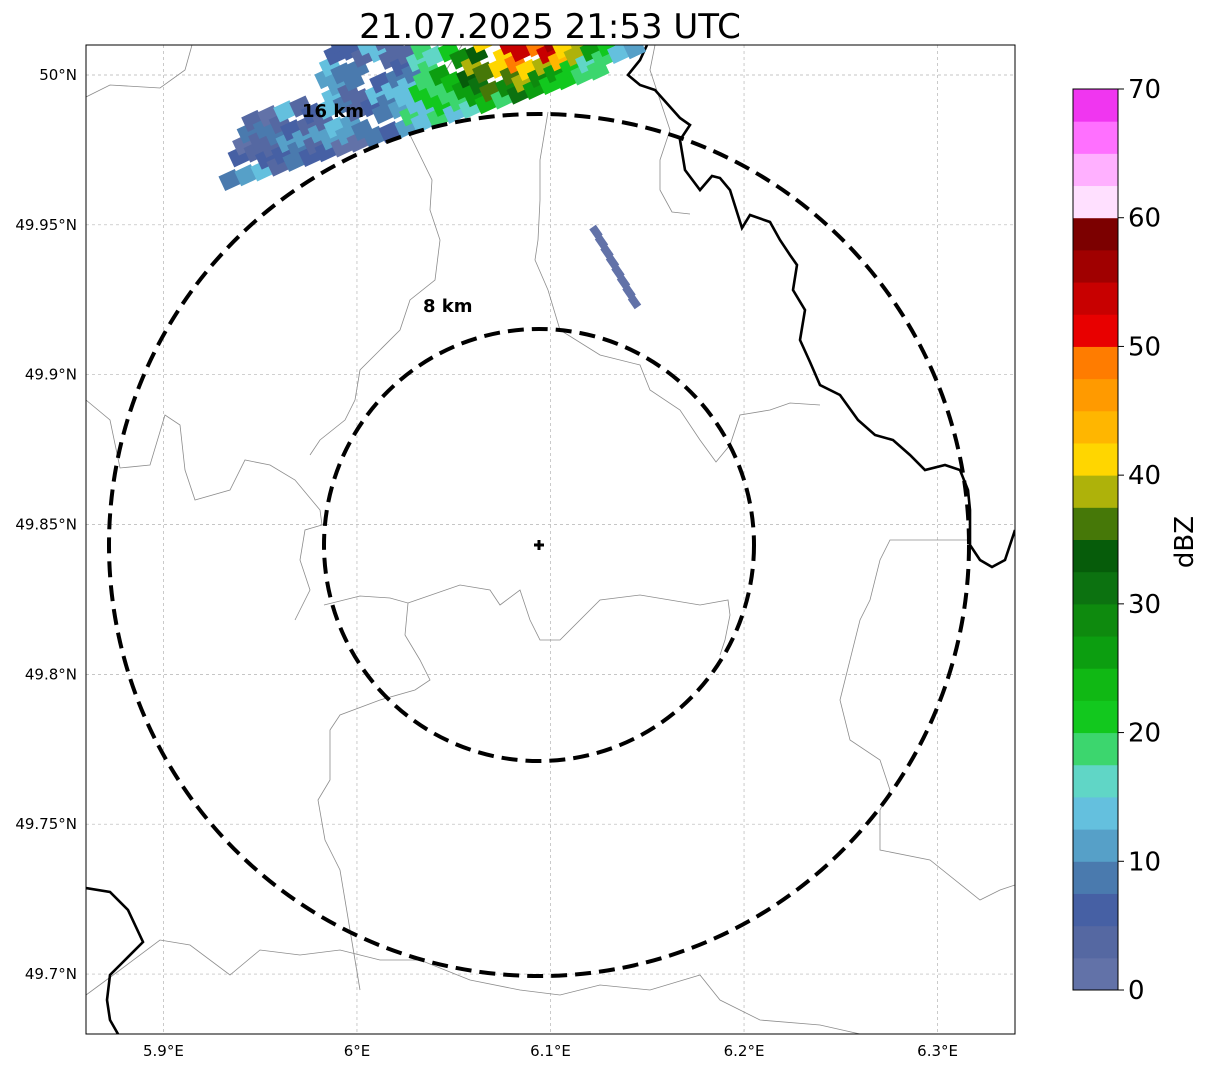  Describe the element at coordinates (1144, 219) in the screenshot. I see `colorbar-tick-label: 60` at that location.